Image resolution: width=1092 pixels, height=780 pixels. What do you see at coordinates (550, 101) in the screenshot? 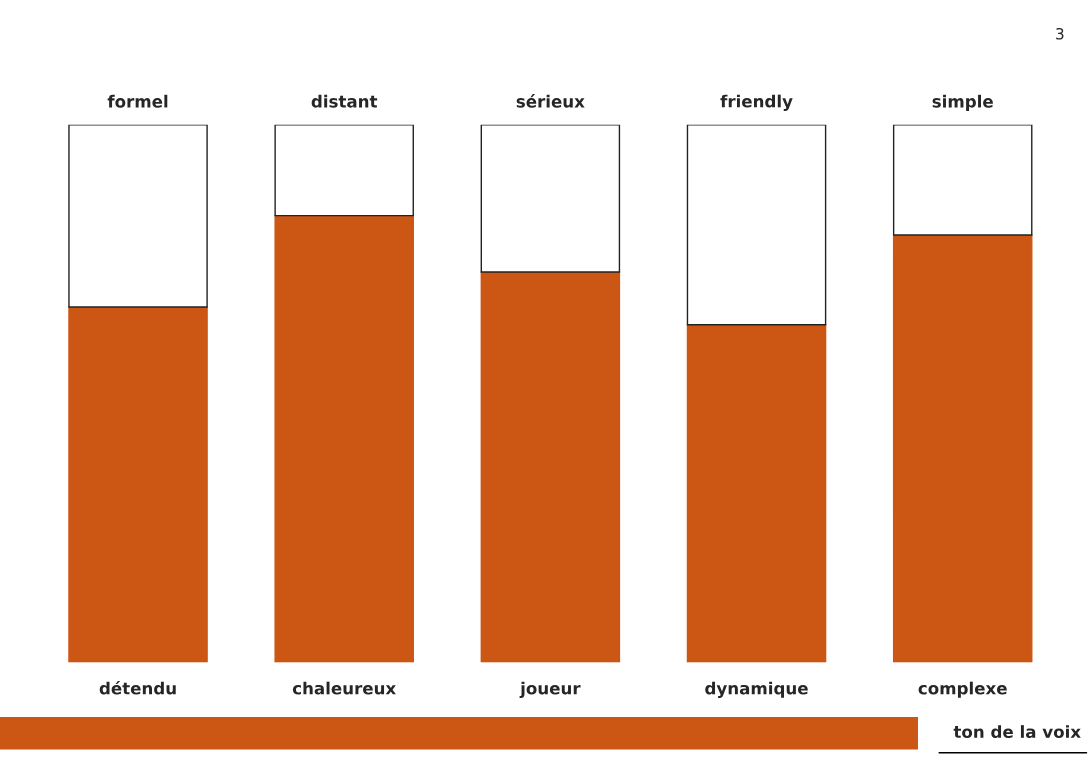
I see `annotation: sérieux` at bounding box center [550, 101].